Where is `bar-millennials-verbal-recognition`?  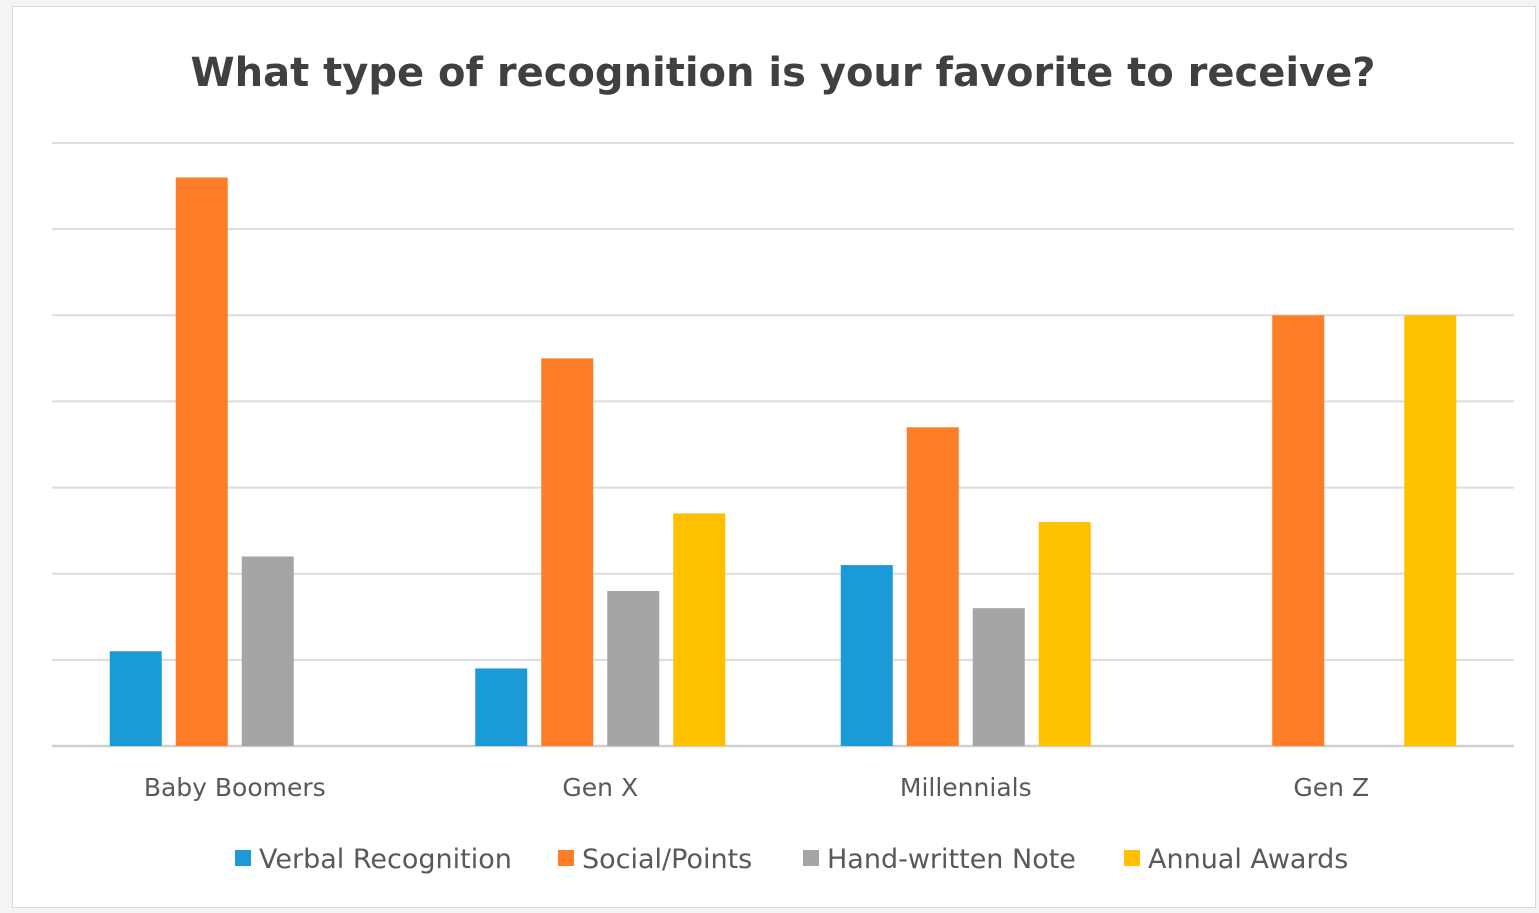 bar-millennials-verbal-recognition is located at coordinates (866, 655).